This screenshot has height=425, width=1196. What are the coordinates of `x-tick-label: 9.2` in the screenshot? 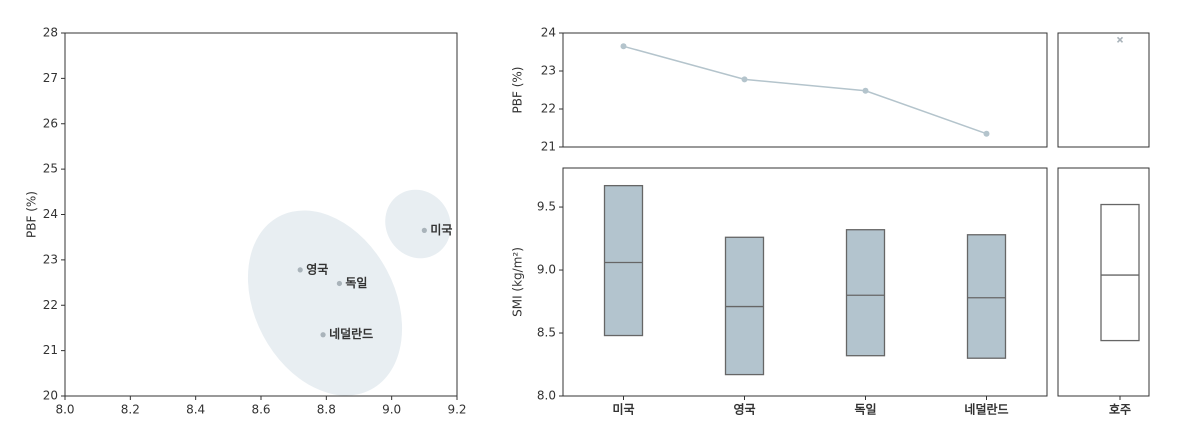 It's located at (456, 410).